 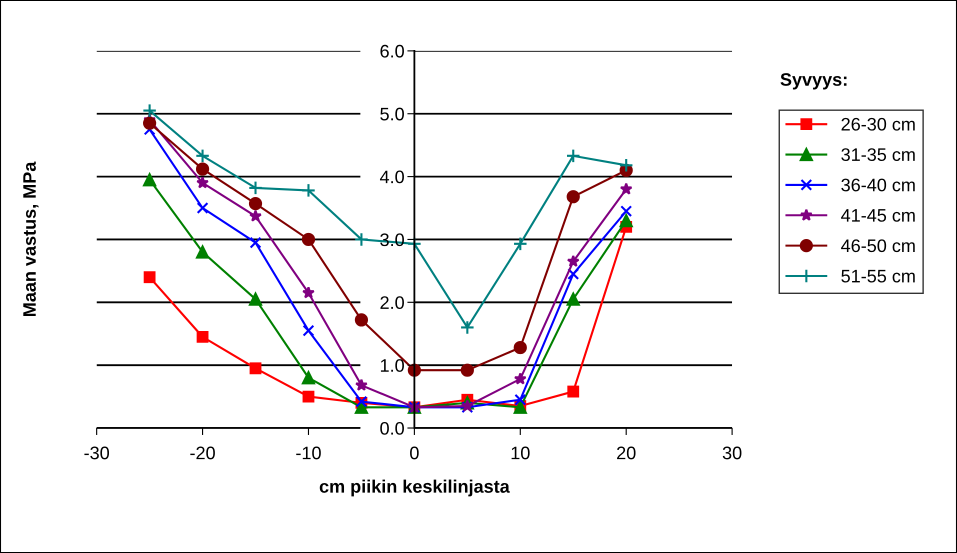 What do you see at coordinates (813, 81) in the screenshot?
I see `legend-title: Syvyys:` at bounding box center [813, 81].